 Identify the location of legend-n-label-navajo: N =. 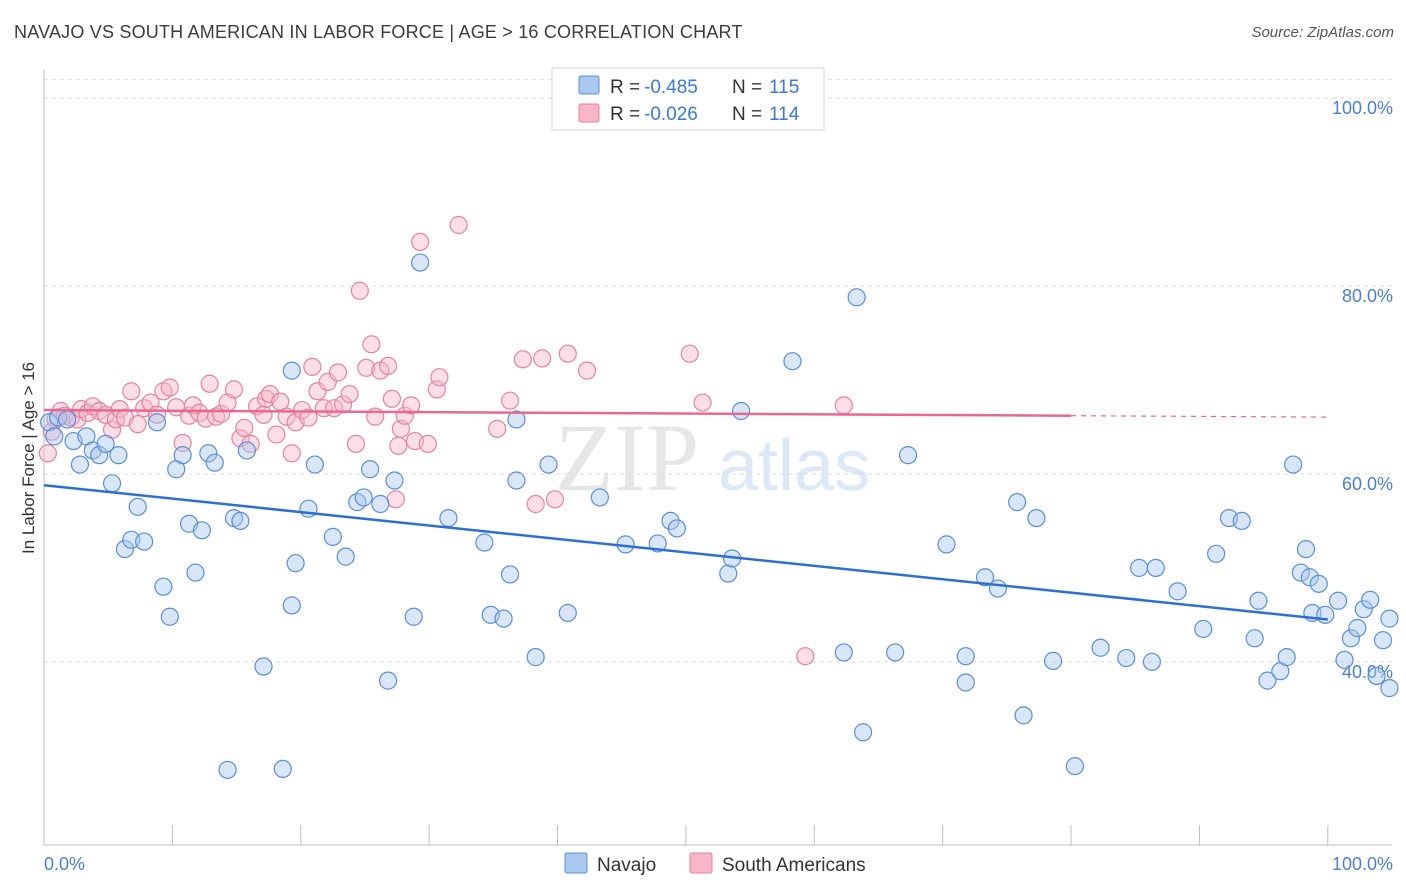
(747, 87).